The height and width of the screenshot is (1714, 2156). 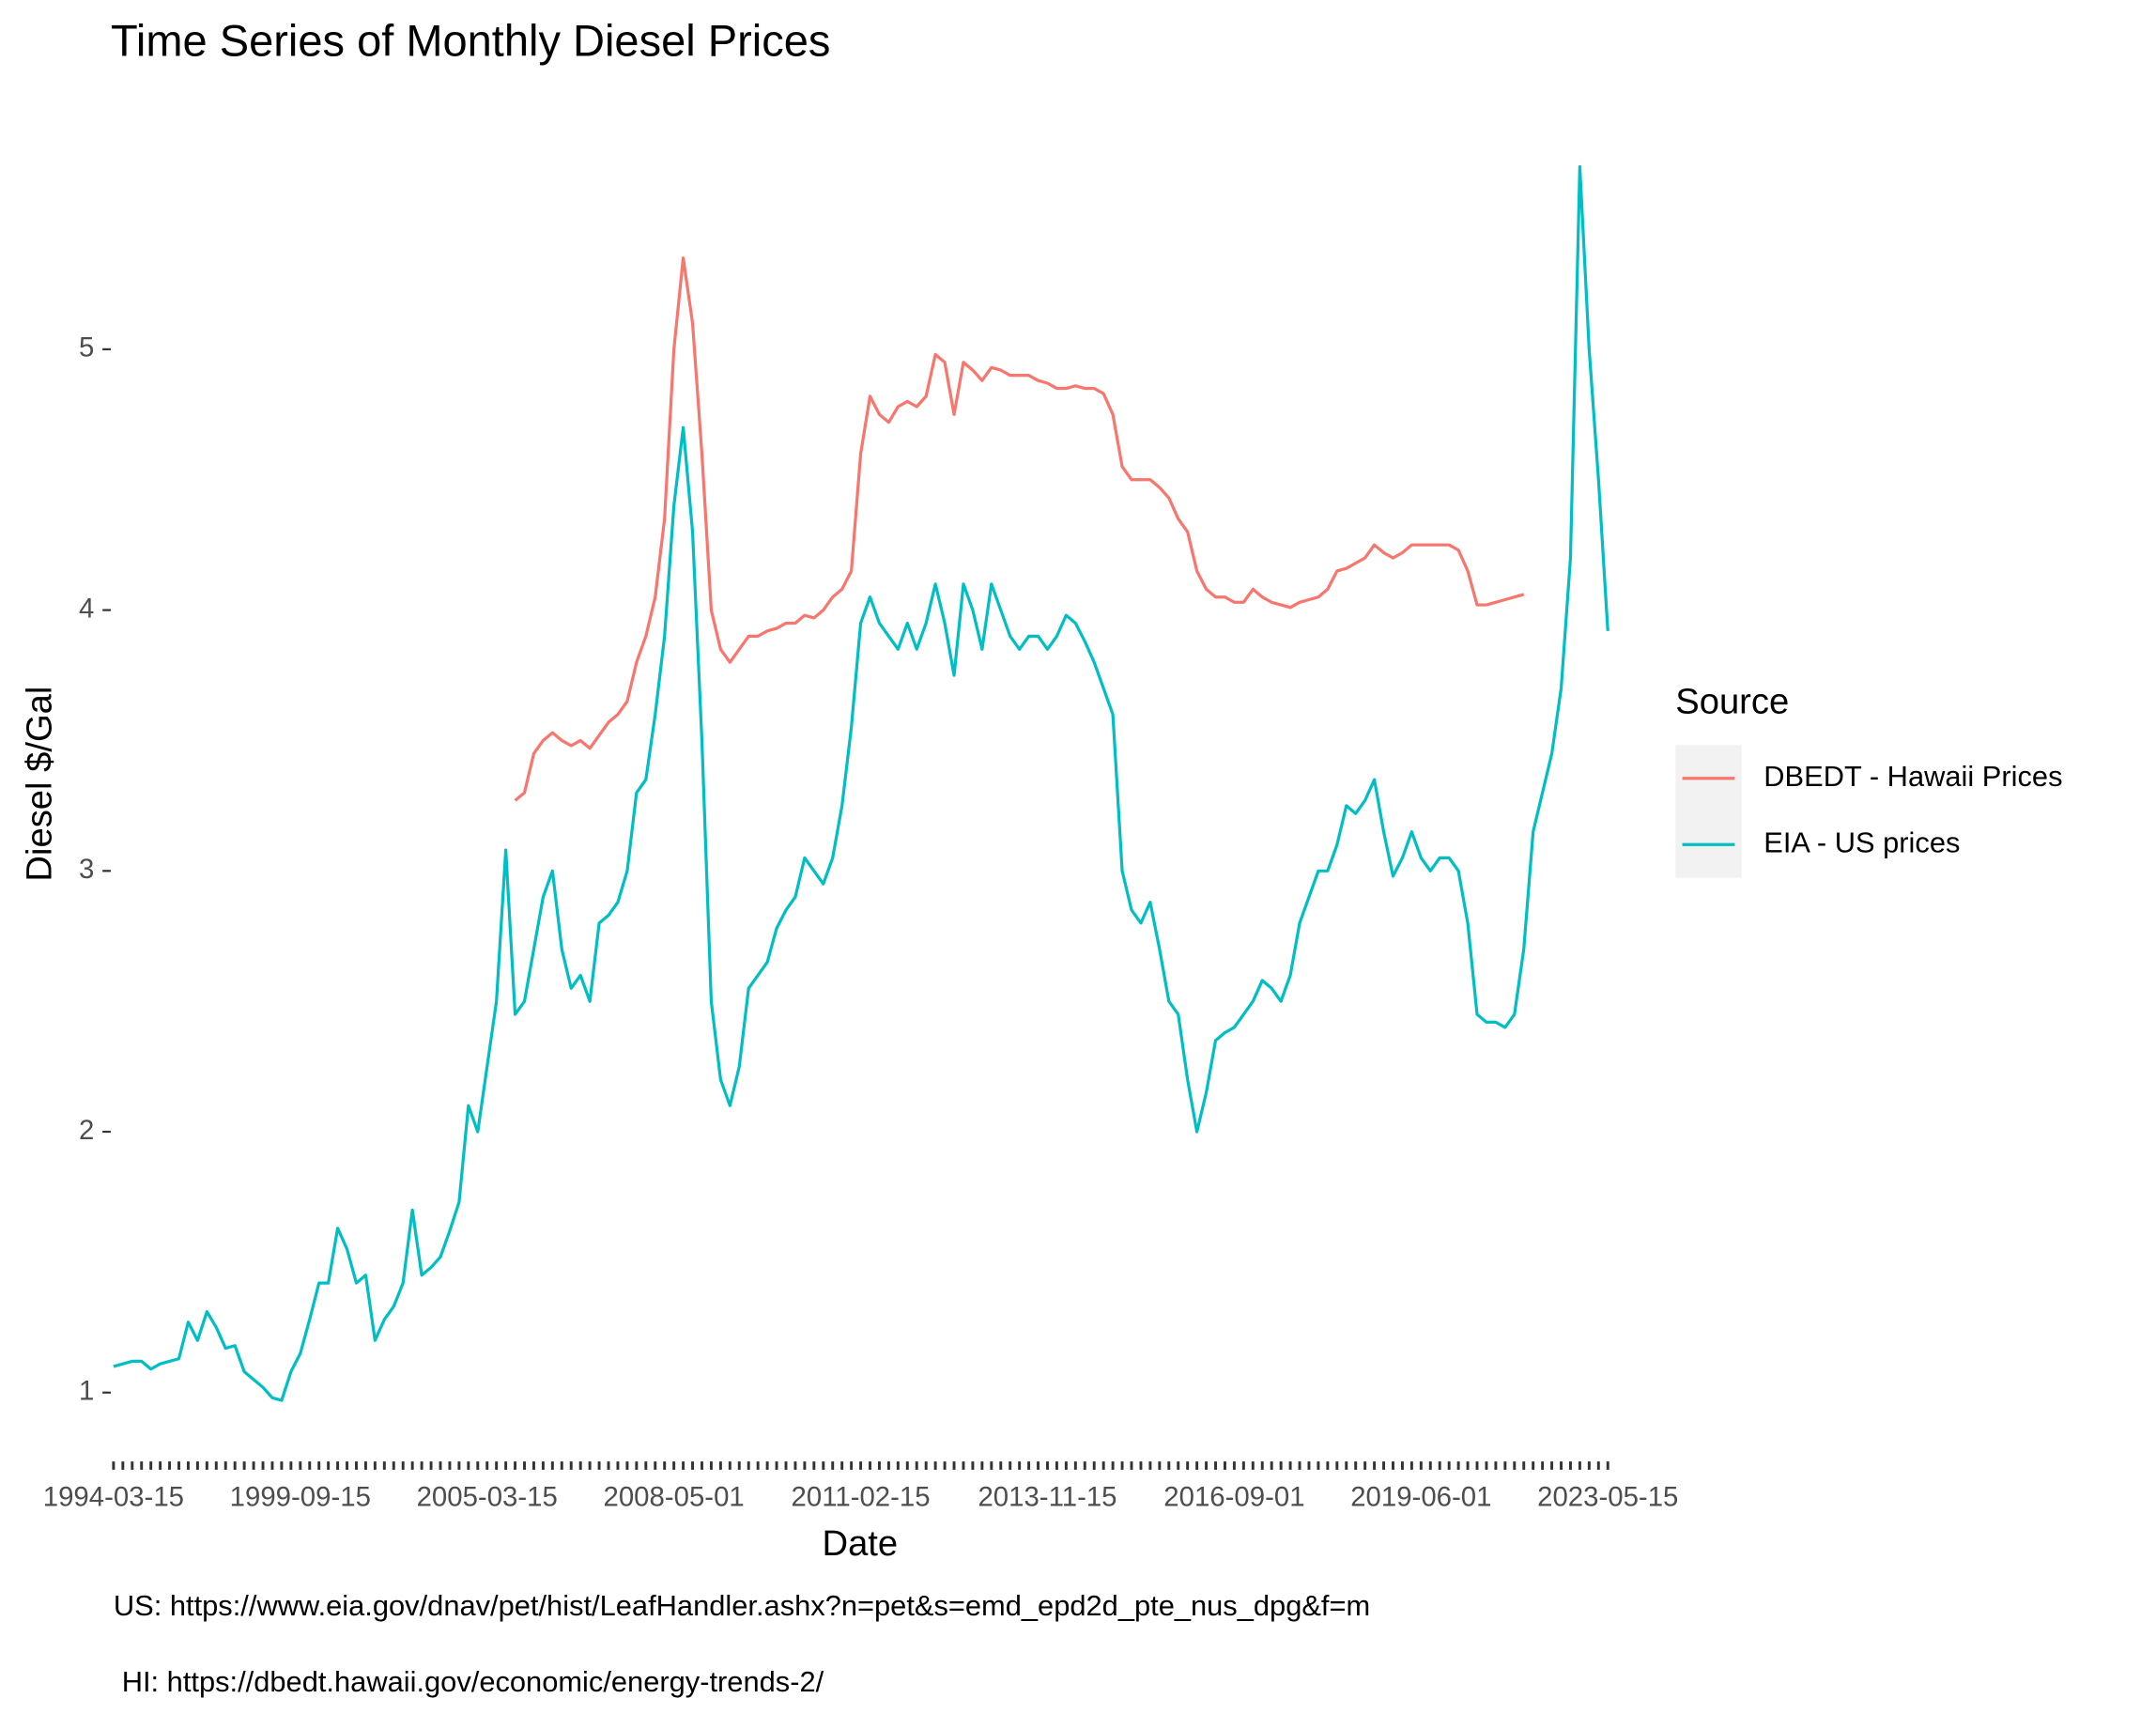 What do you see at coordinates (1233, 1497) in the screenshot?
I see `x-tick-label: 2016-09-01` at bounding box center [1233, 1497].